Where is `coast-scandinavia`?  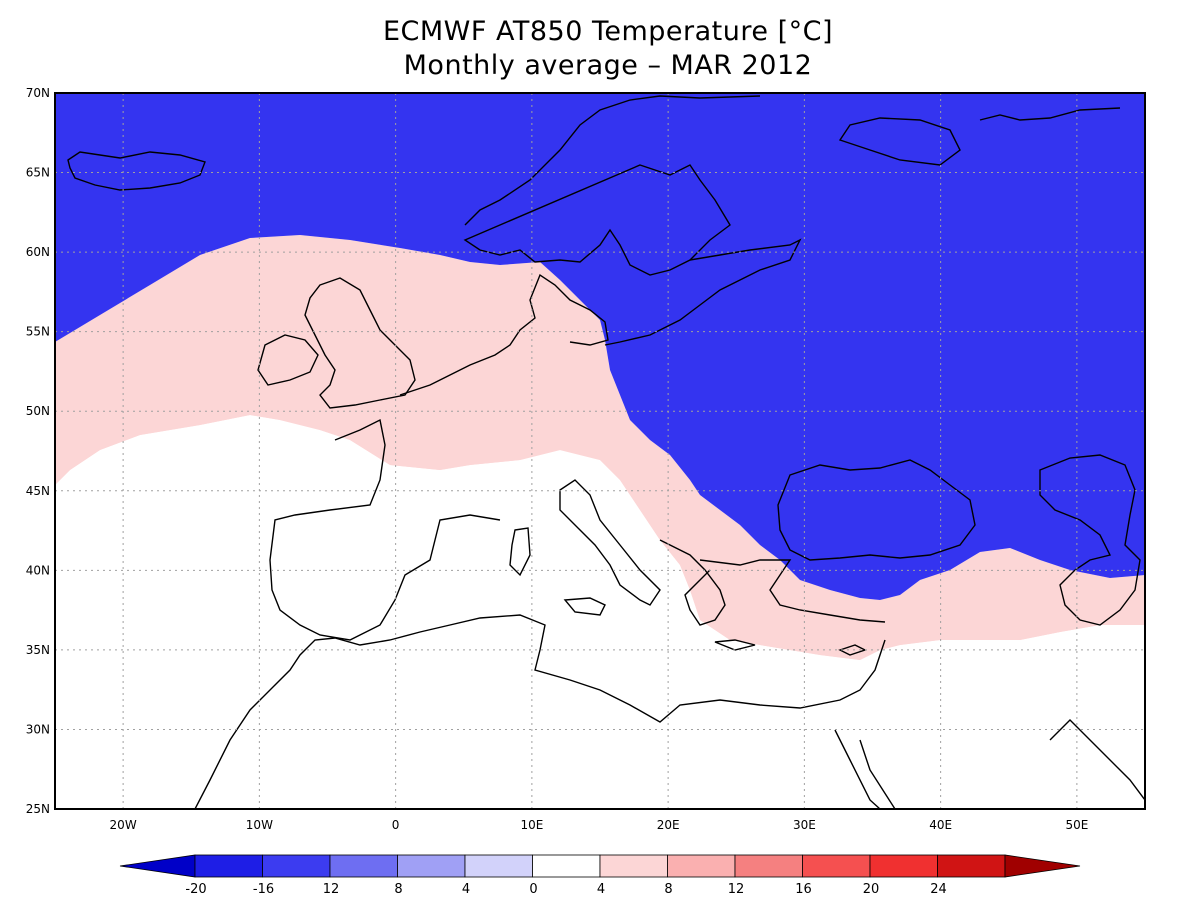 coast-scandinavia is located at coordinates (612, 185).